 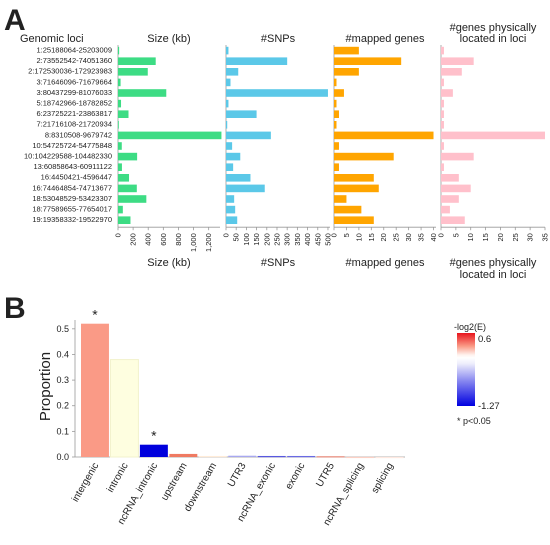 I want to click on x-tick-label: intronic, so click(x=118, y=477).